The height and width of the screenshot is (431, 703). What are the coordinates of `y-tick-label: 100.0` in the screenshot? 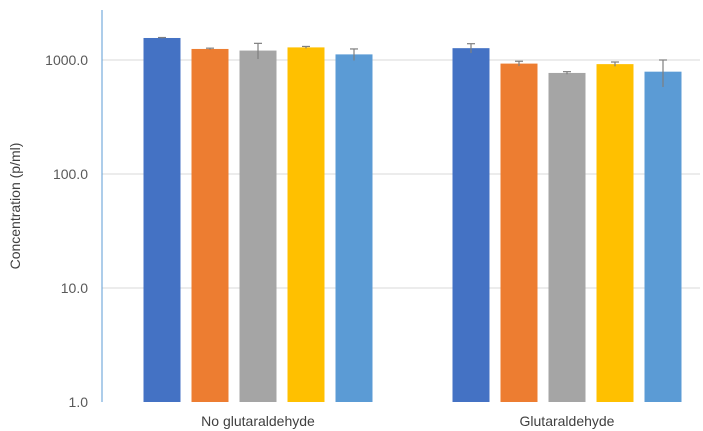 It's located at (70, 174).